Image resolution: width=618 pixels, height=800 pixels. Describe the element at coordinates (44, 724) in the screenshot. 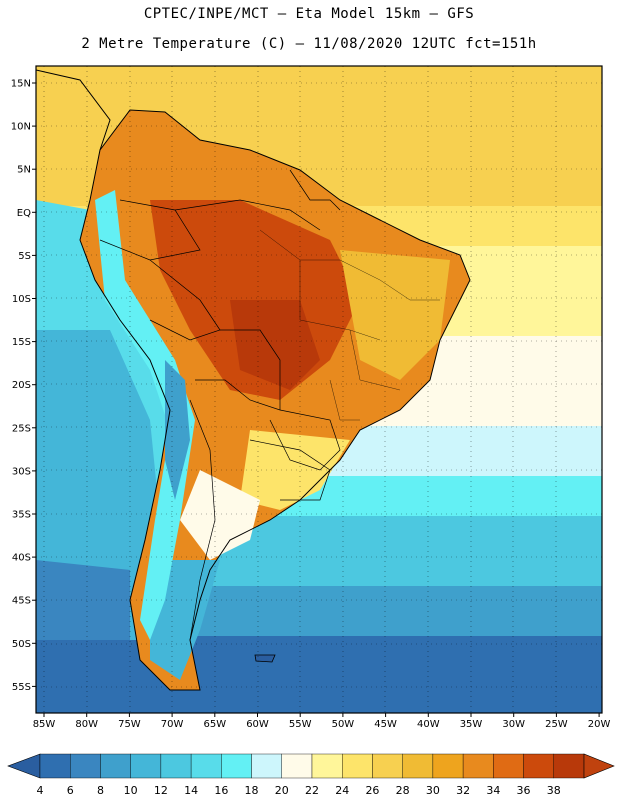

I see `lon-tick-label: 85W` at that location.